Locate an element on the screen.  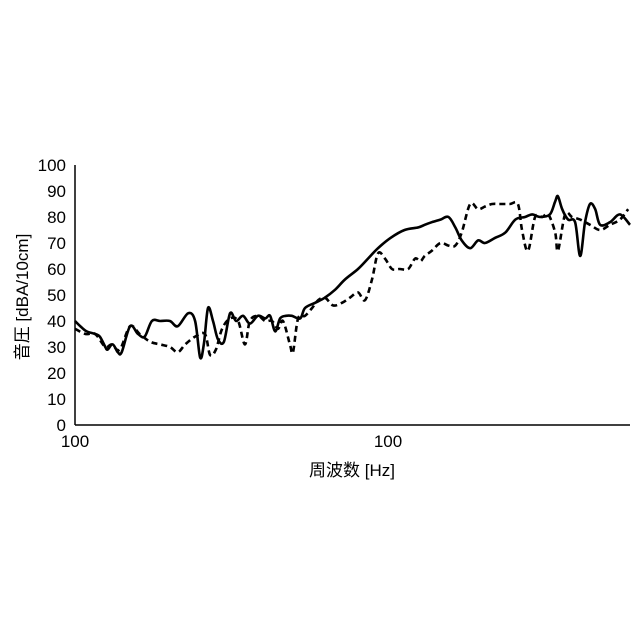
y-tick-label: 90 is located at coordinates (56, 191).